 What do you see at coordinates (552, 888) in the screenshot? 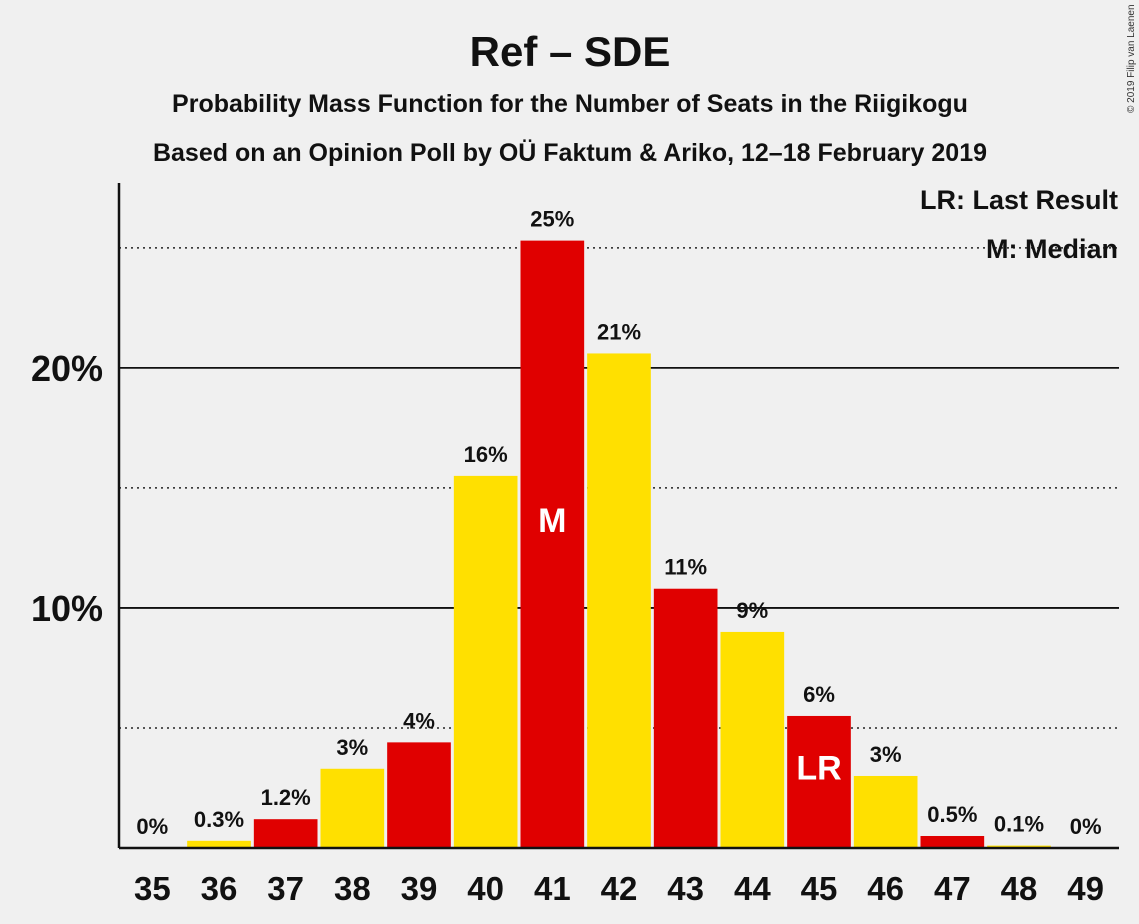
I see `x-tick-label-41: 41` at bounding box center [552, 888].